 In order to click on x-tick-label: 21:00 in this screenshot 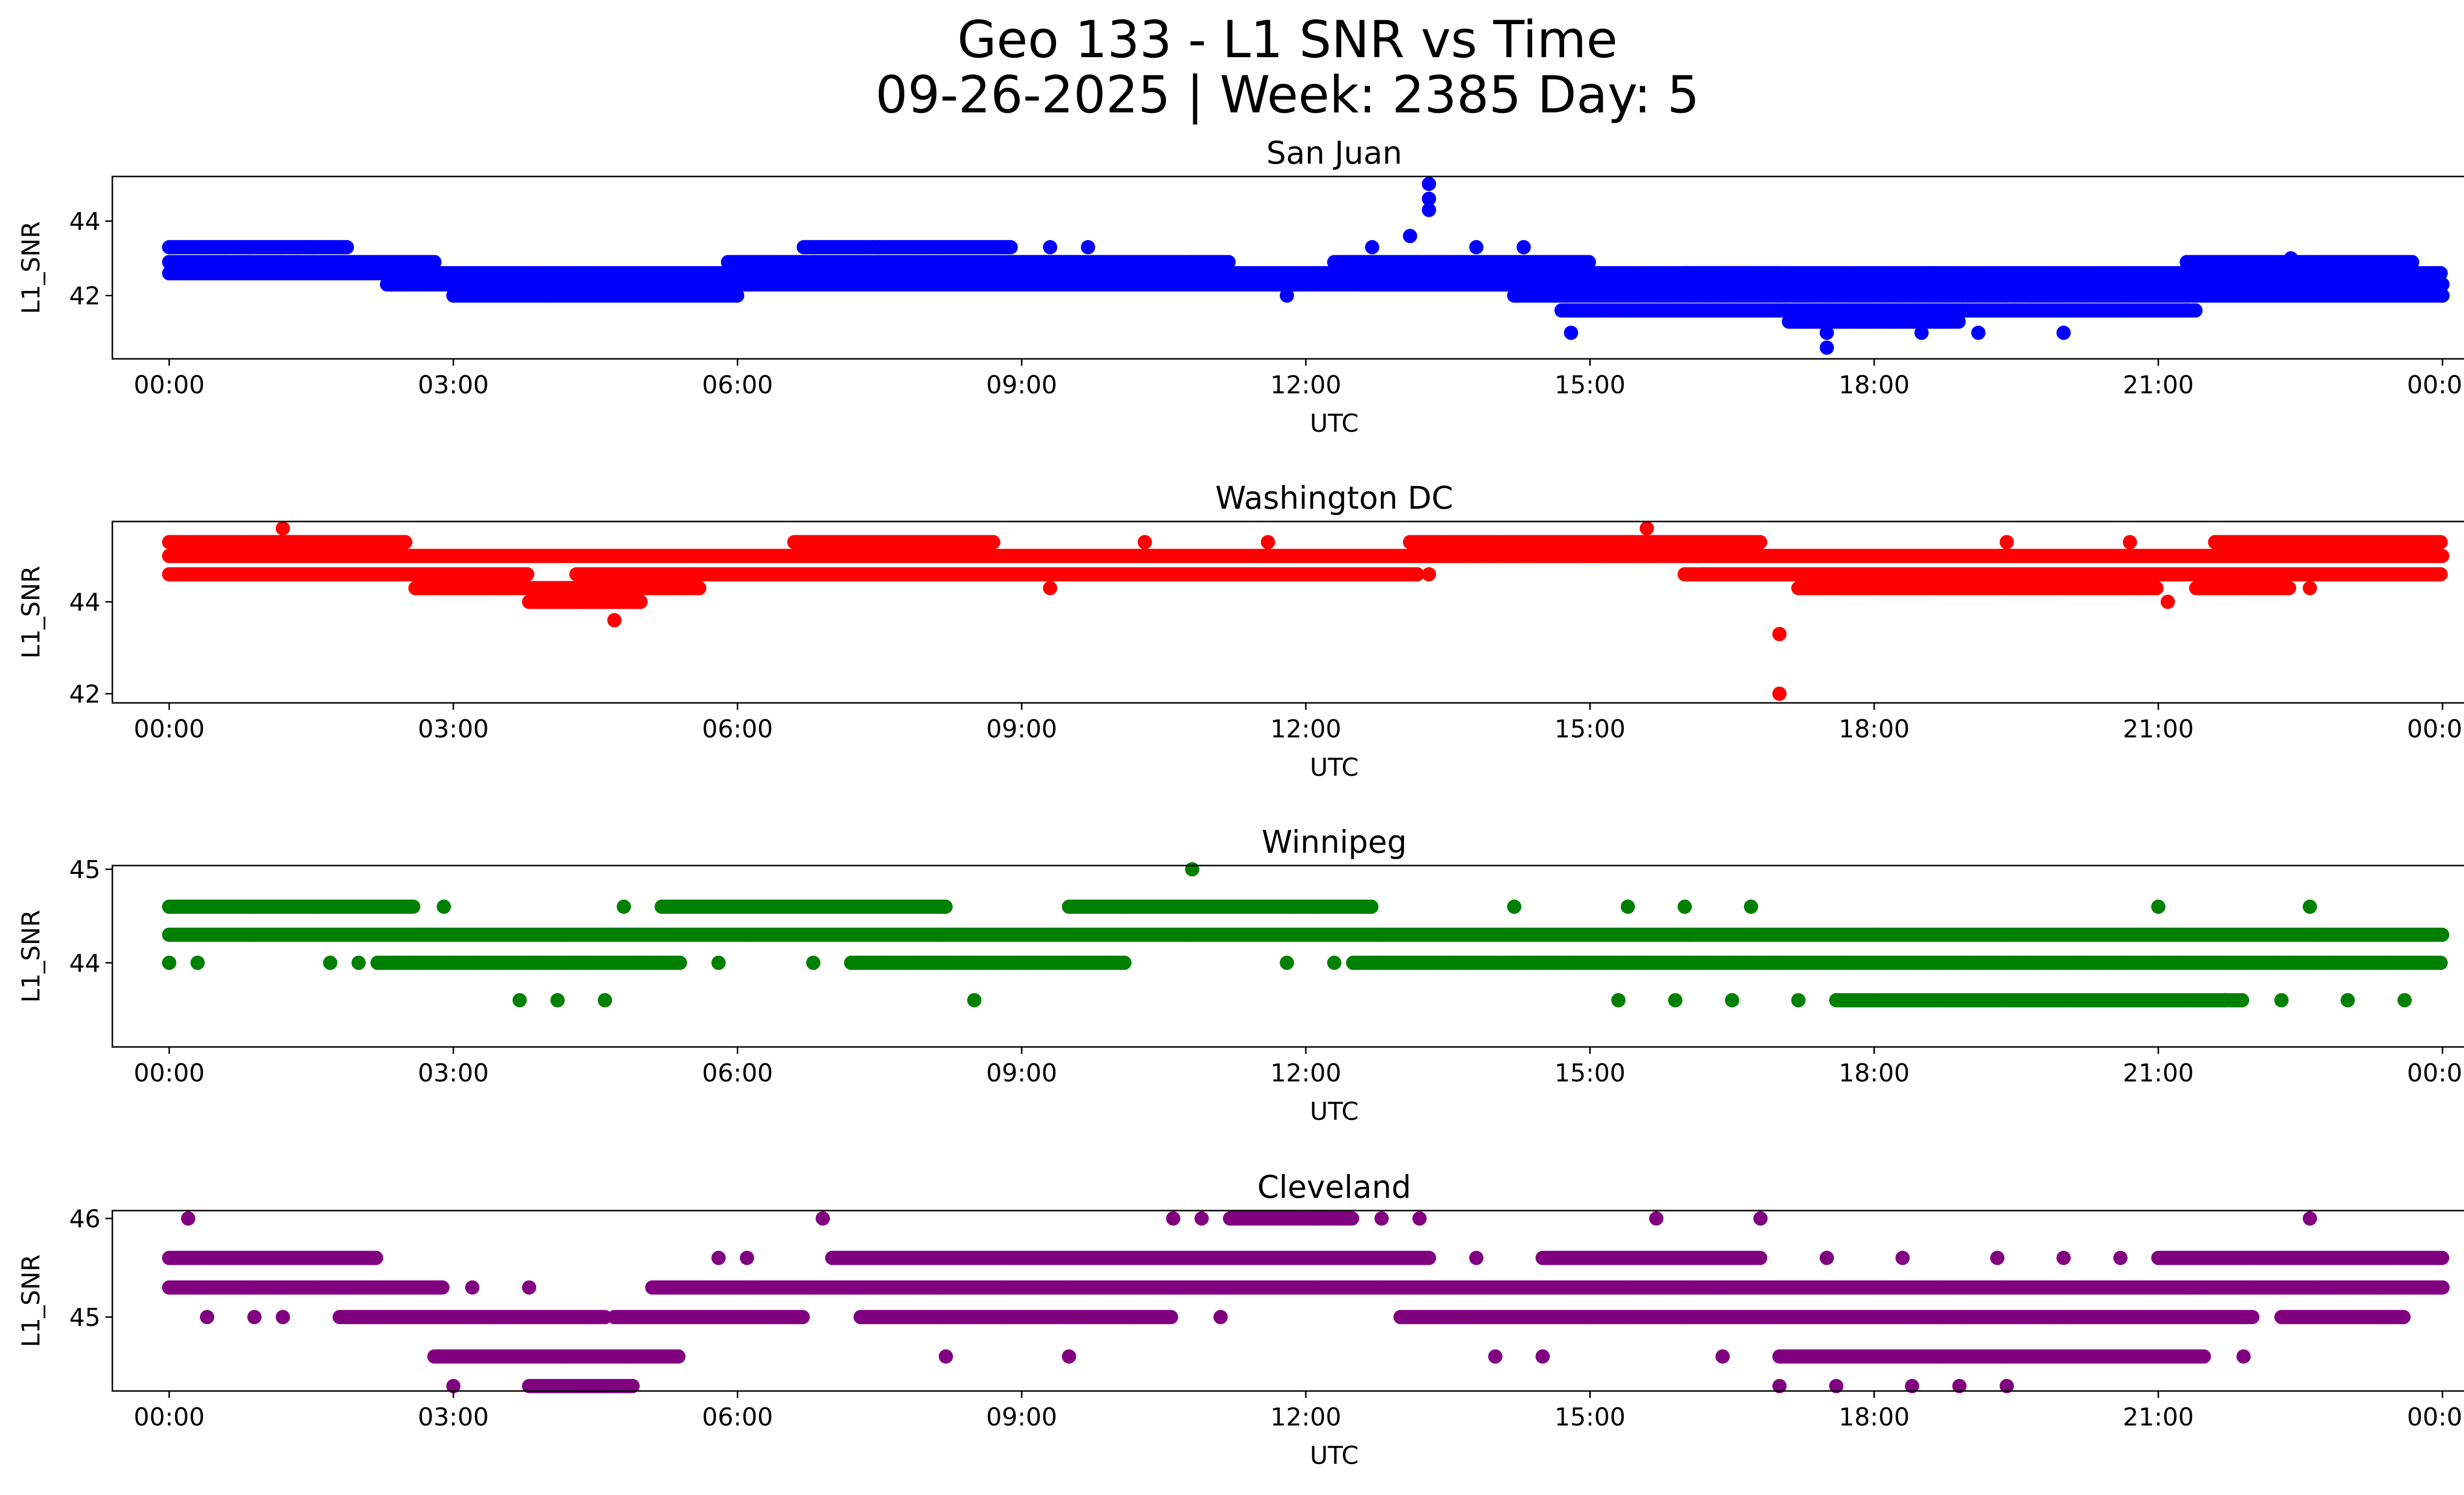, I will do `click(2158, 385)`.